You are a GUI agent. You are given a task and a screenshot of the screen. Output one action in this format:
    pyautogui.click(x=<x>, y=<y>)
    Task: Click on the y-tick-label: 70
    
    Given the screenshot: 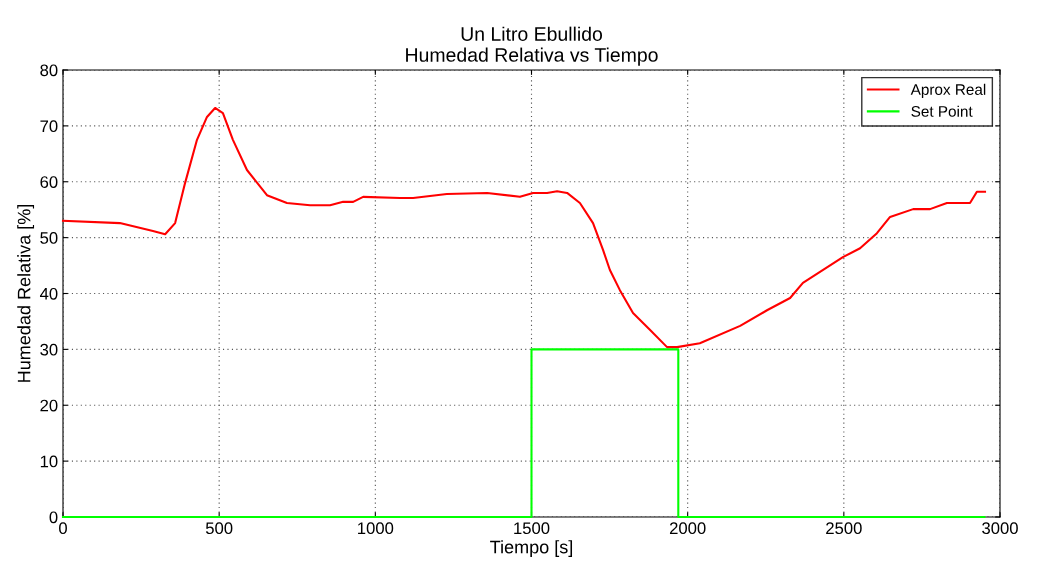 What is the action you would take?
    pyautogui.click(x=49, y=126)
    